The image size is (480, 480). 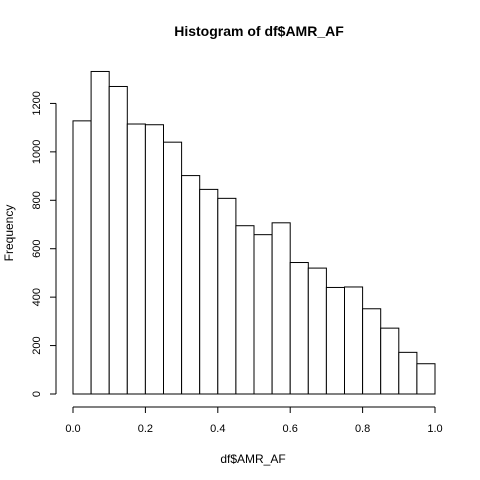 What do you see at coordinates (37, 297) in the screenshot?
I see `y-tick-label: 400` at bounding box center [37, 297].